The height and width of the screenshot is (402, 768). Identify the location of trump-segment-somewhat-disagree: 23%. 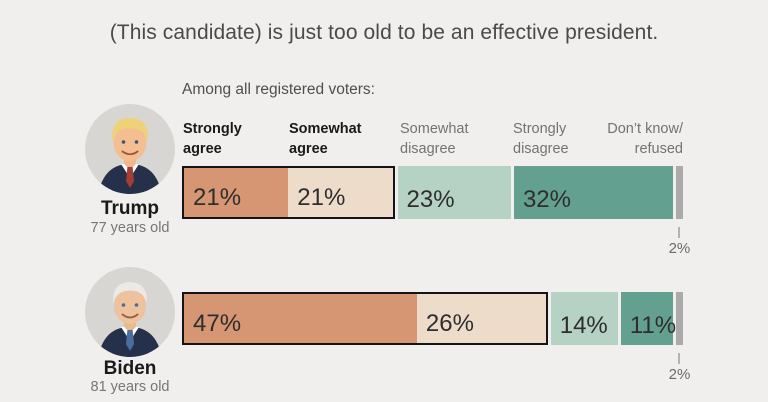
(454, 192).